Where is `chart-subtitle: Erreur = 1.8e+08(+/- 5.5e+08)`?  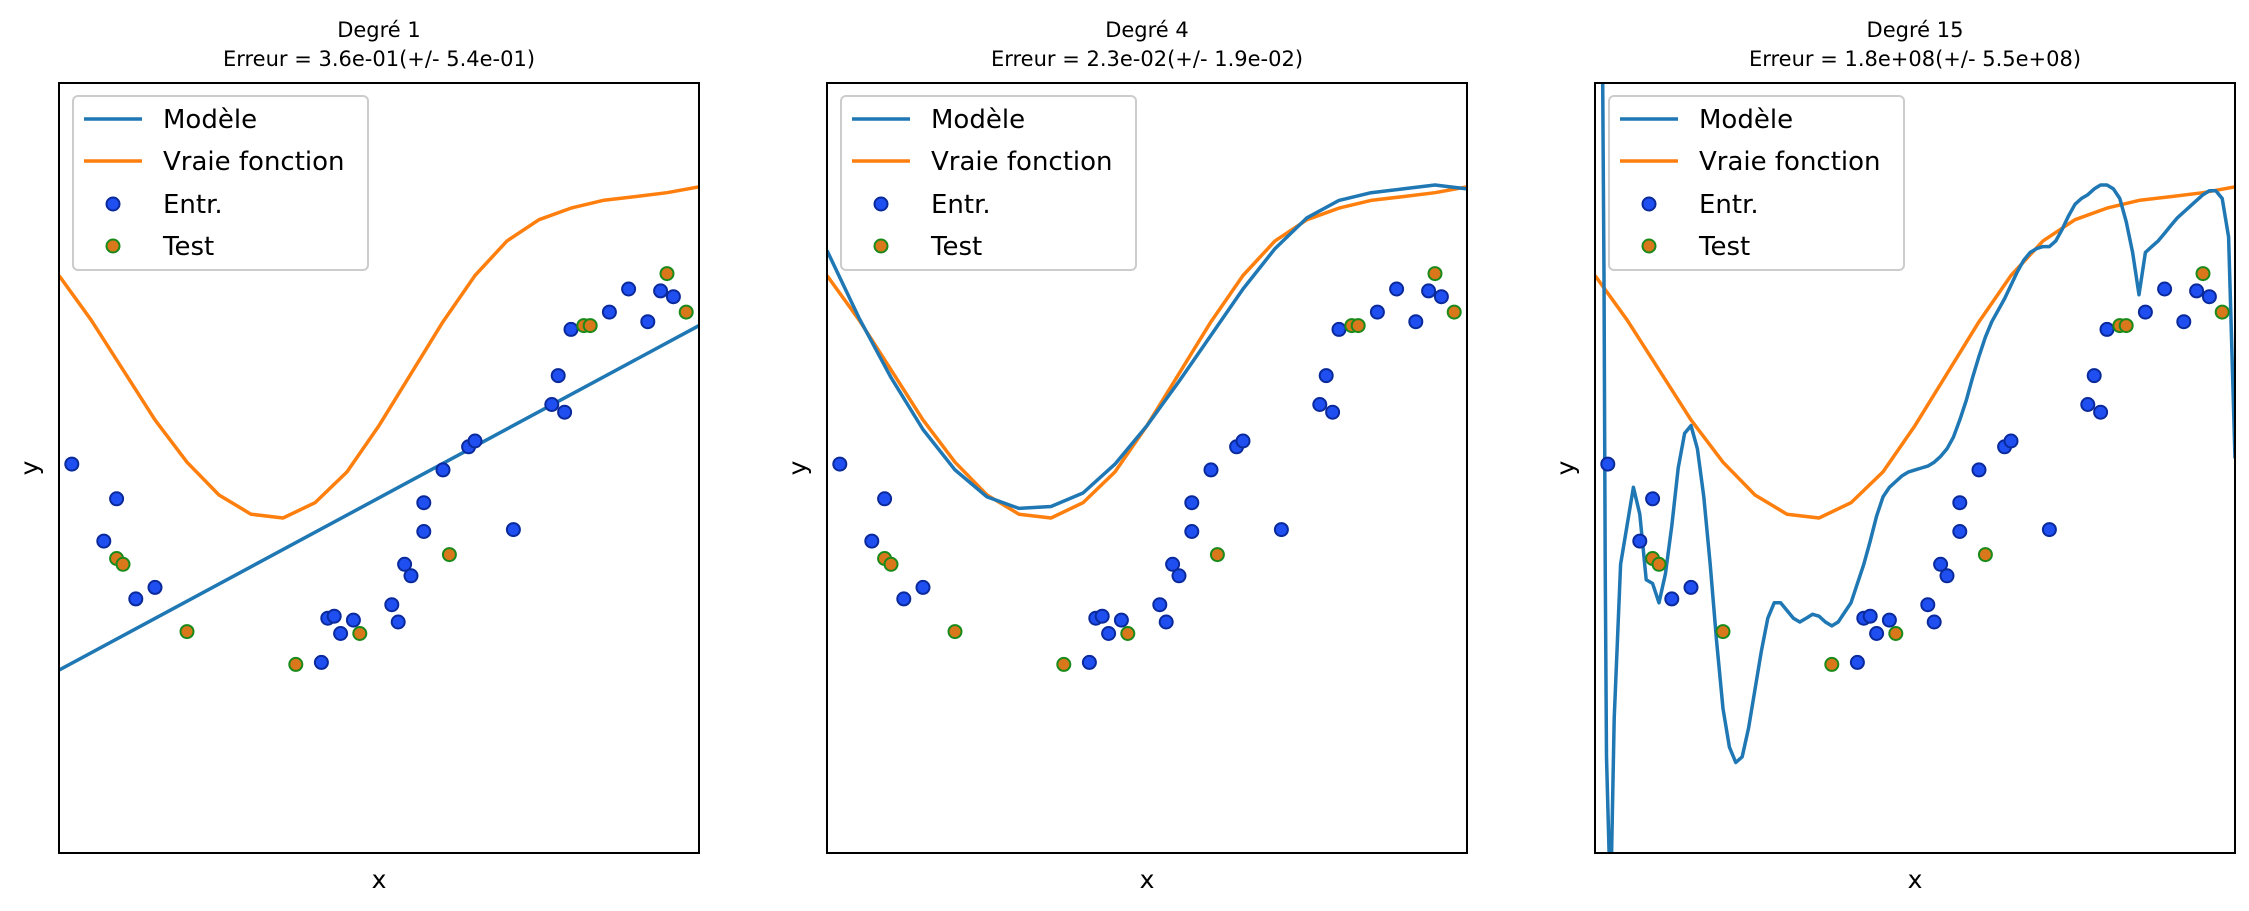 chart-subtitle: Erreur = 1.8e+08(+/- 5.5e+08) is located at coordinates (1915, 59).